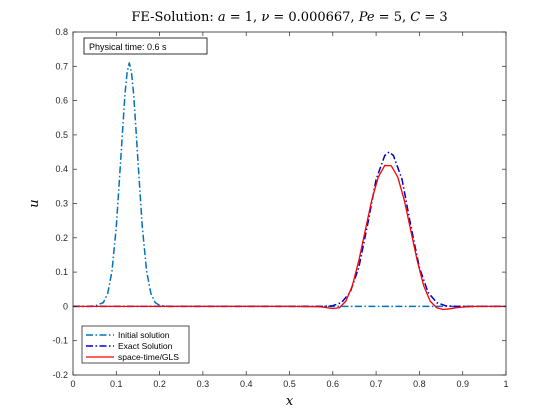 This screenshot has height=420, width=560. I want to click on x-tick-label: 0.5, so click(289, 384).